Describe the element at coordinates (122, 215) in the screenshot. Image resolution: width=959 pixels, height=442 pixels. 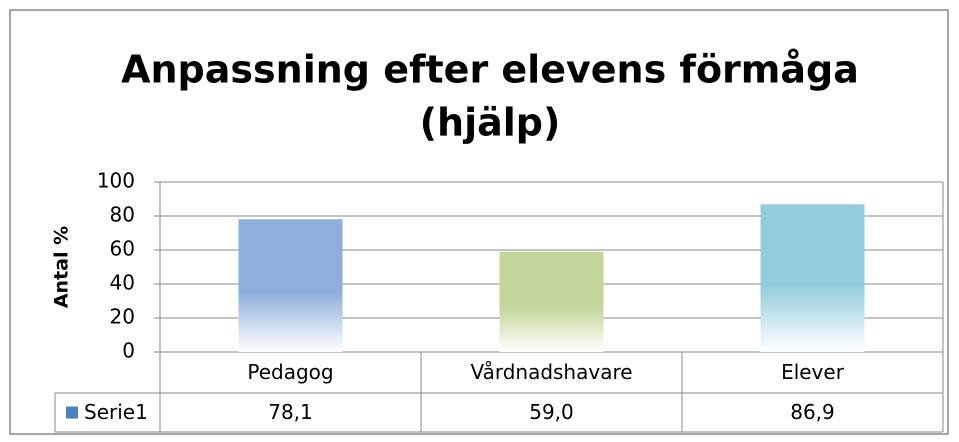
I see `y-tick-label: 80` at that location.